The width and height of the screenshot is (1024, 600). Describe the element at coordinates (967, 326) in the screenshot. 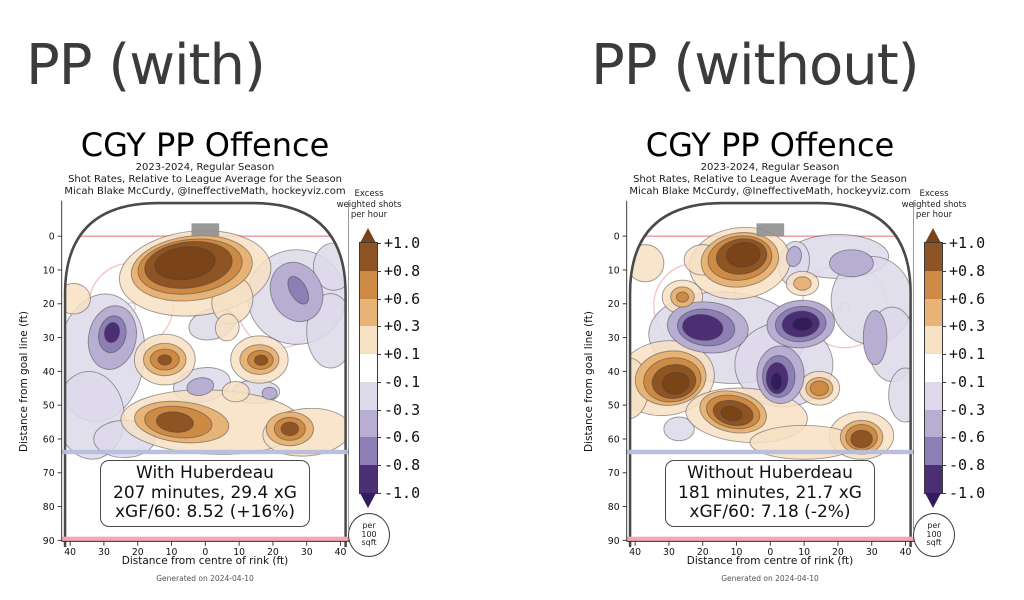

I see `colorbar-tick-label: +0.3` at that location.